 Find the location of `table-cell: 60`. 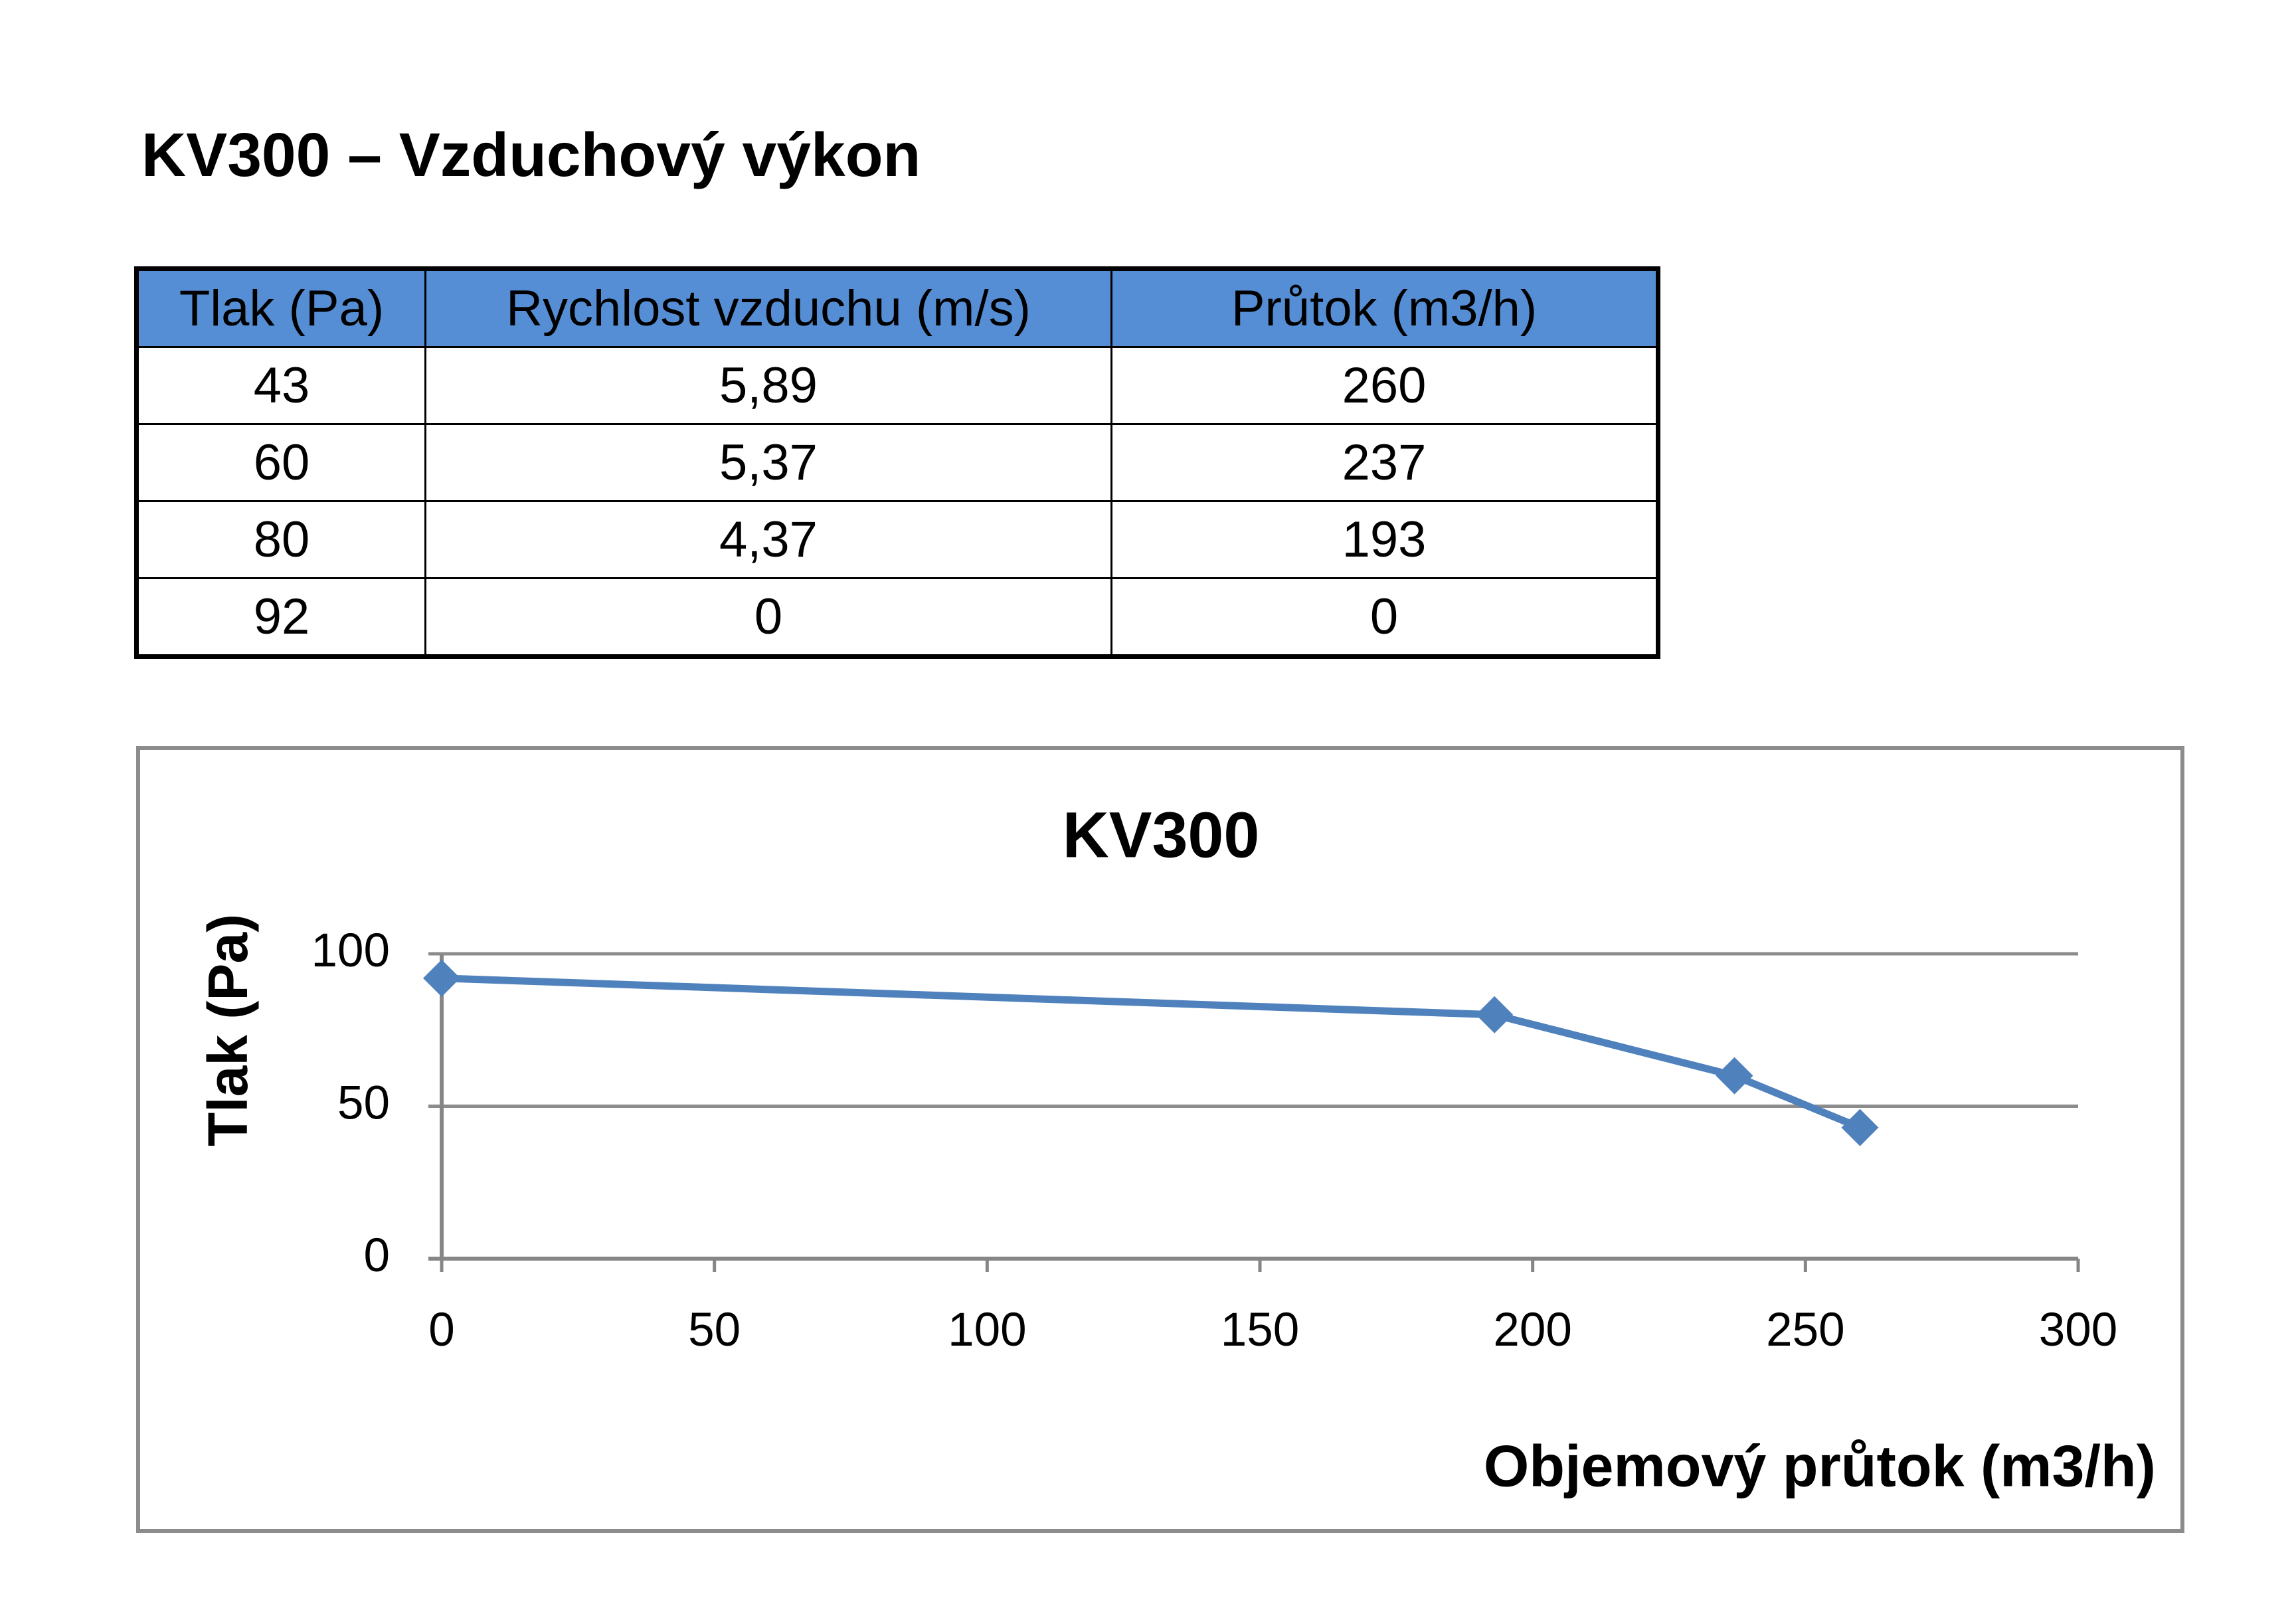

table-cell: 60 is located at coordinates (280, 462).